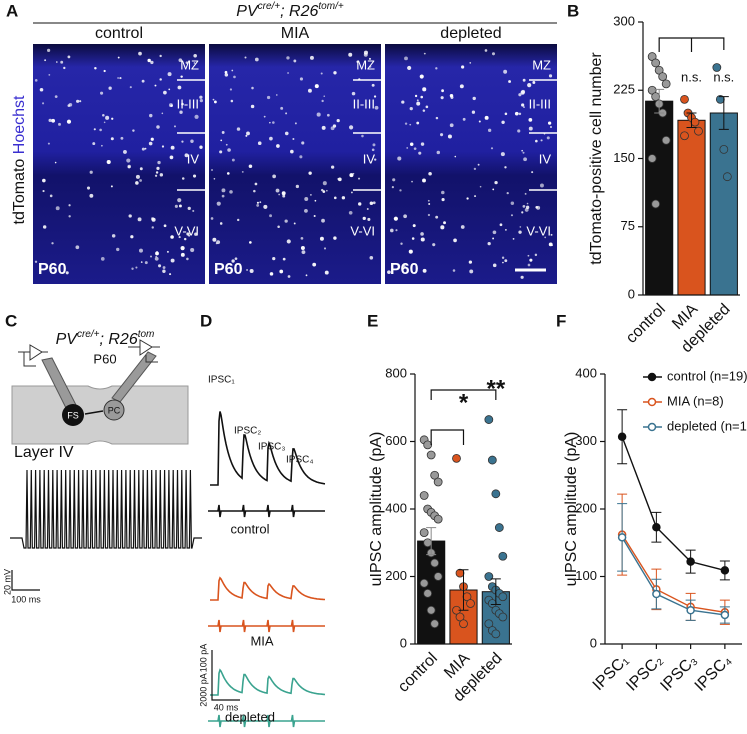 This screenshot has height=734, width=747. Describe the element at coordinates (573, 10) in the screenshot. I see `panel-label: B` at that location.